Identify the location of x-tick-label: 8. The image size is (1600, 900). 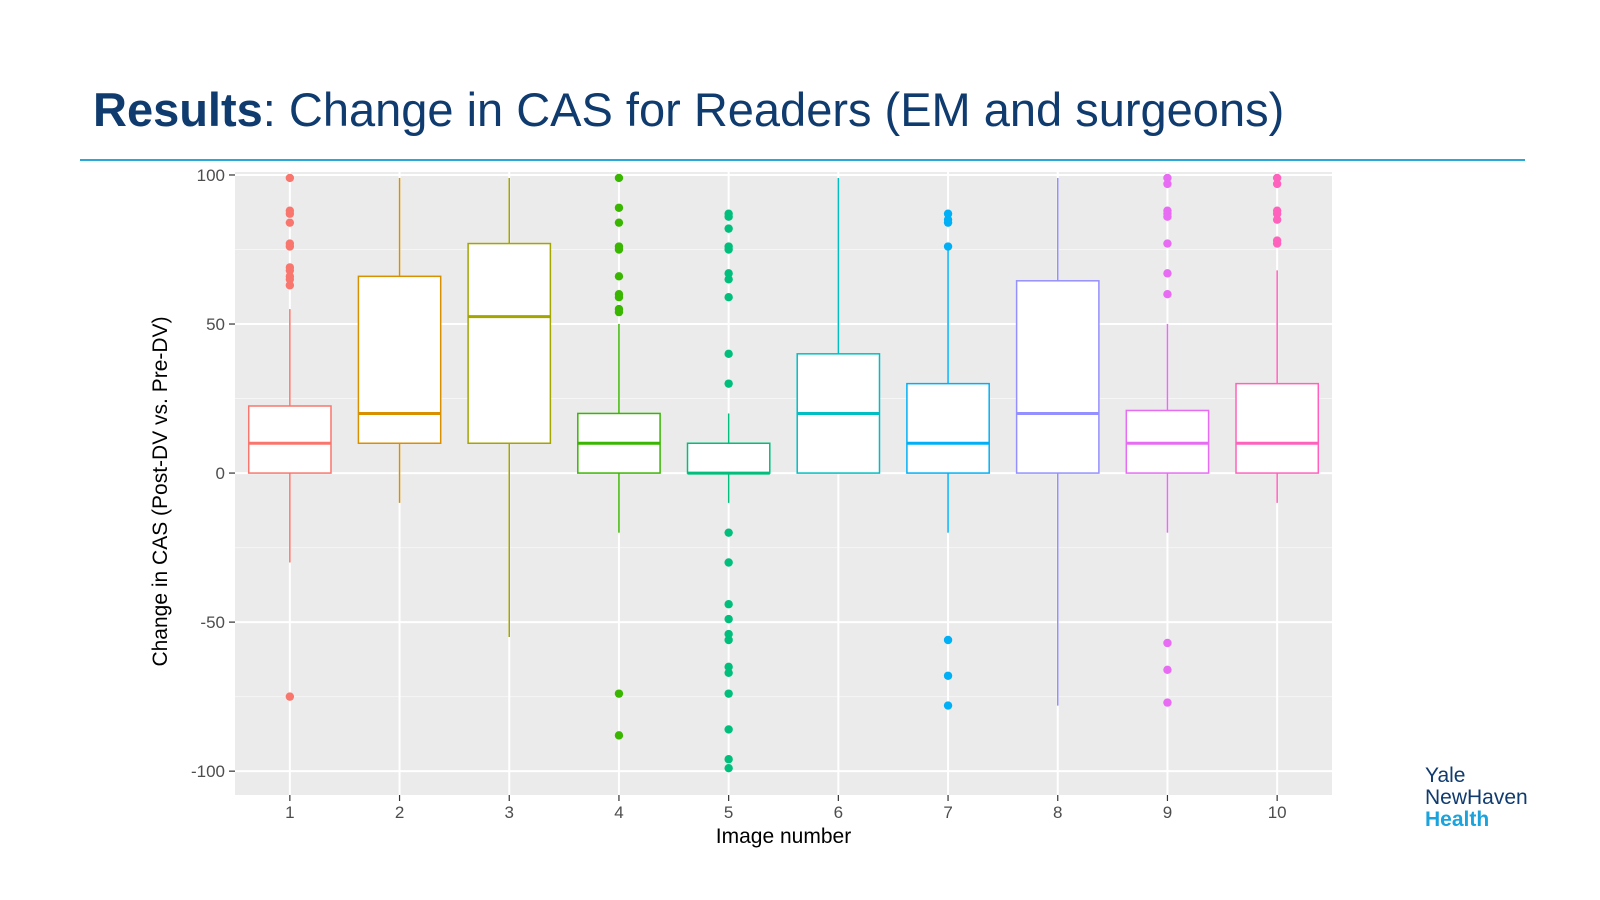
(1057, 812).